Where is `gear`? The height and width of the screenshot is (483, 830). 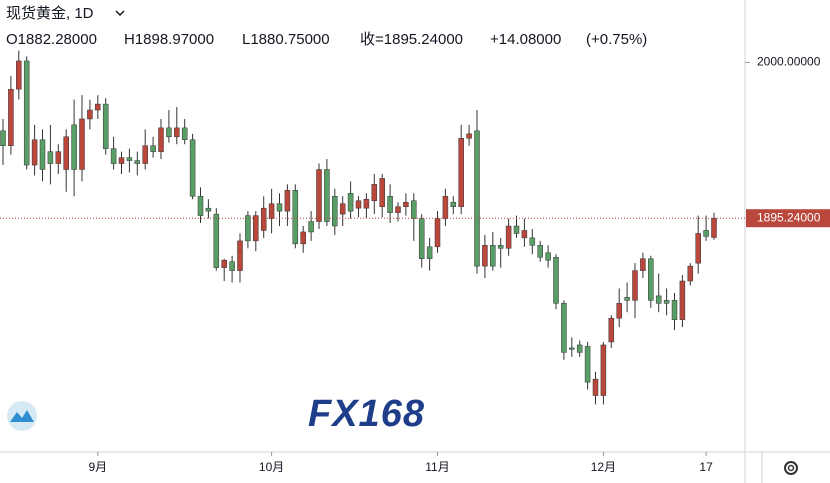
gear is located at coordinates (791, 468).